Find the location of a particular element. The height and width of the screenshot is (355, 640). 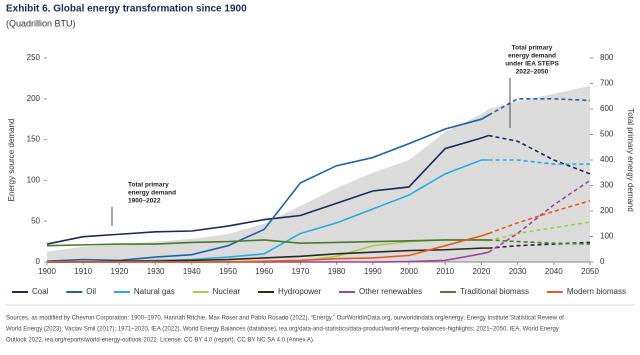

y2-tick-label: 100 is located at coordinates (607, 236).